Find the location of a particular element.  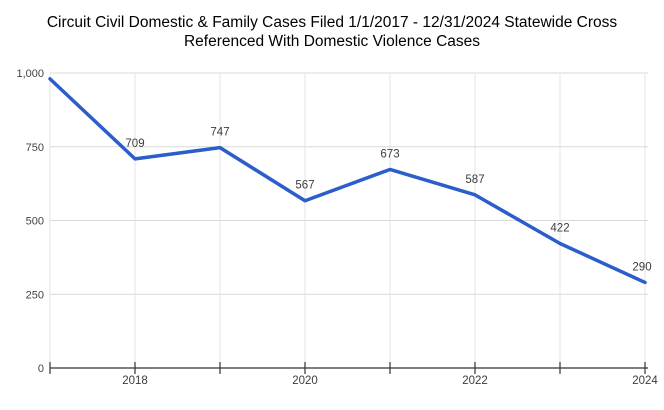

x-axis-tick-label: 2018 is located at coordinates (135, 381).